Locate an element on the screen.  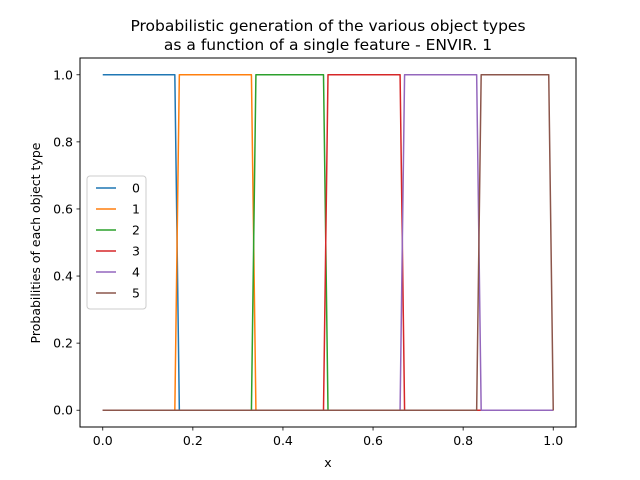
y-tick-label: 0.4 is located at coordinates (63, 276).